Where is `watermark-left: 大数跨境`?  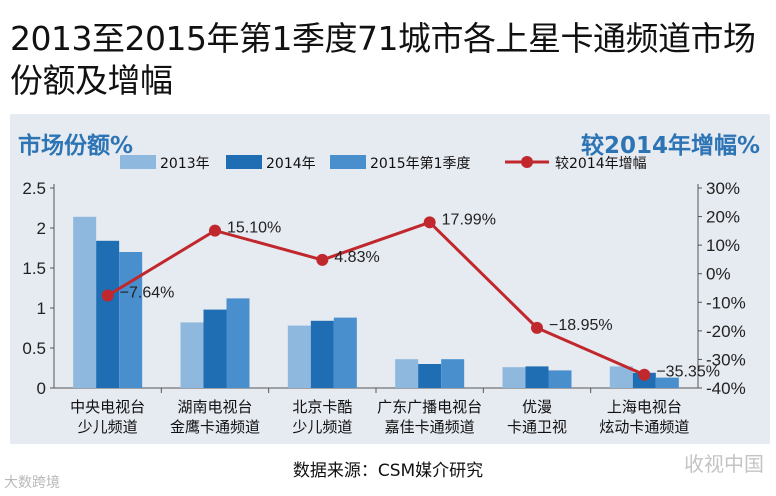 watermark-left: 大数跨境 is located at coordinates (32, 482).